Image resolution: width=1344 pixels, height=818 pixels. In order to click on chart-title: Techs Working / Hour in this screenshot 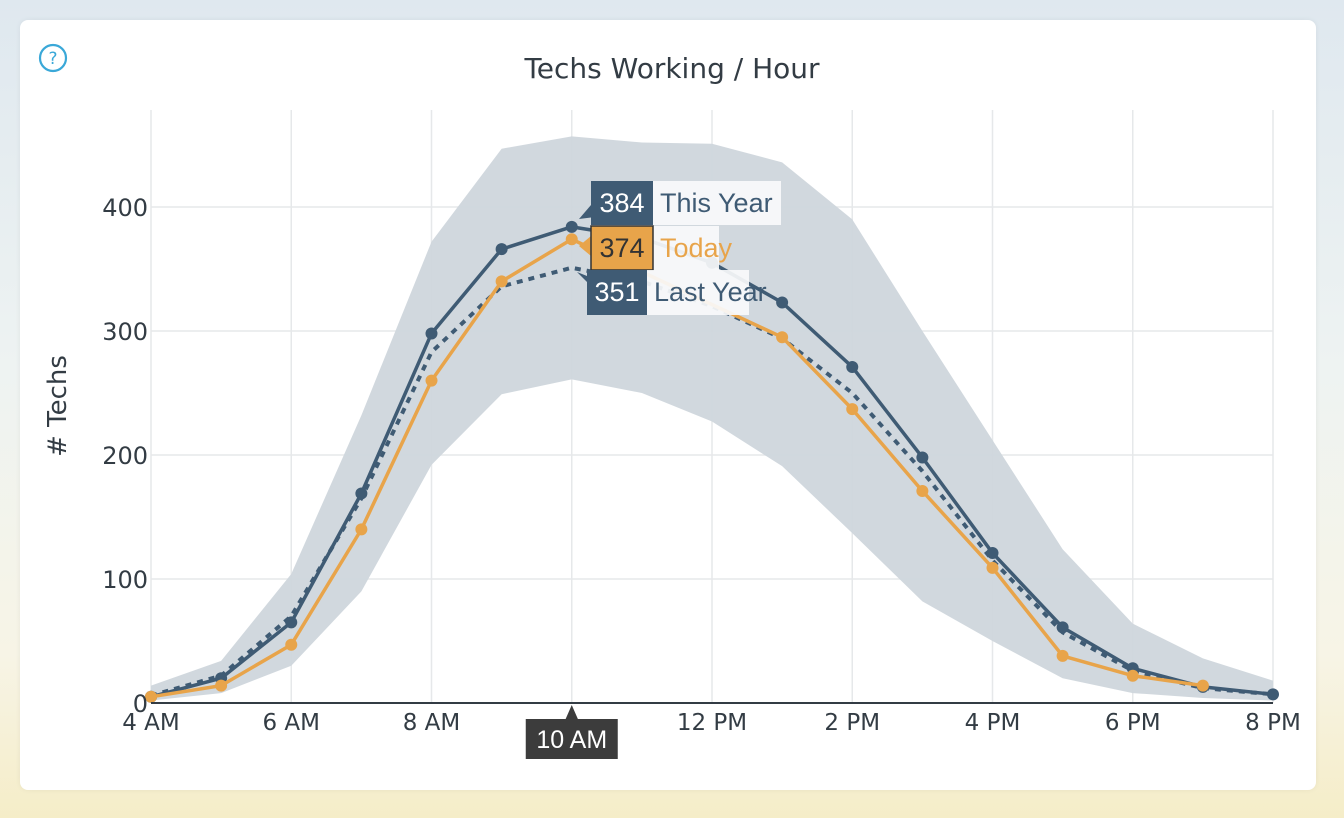, I will do `click(672, 68)`.